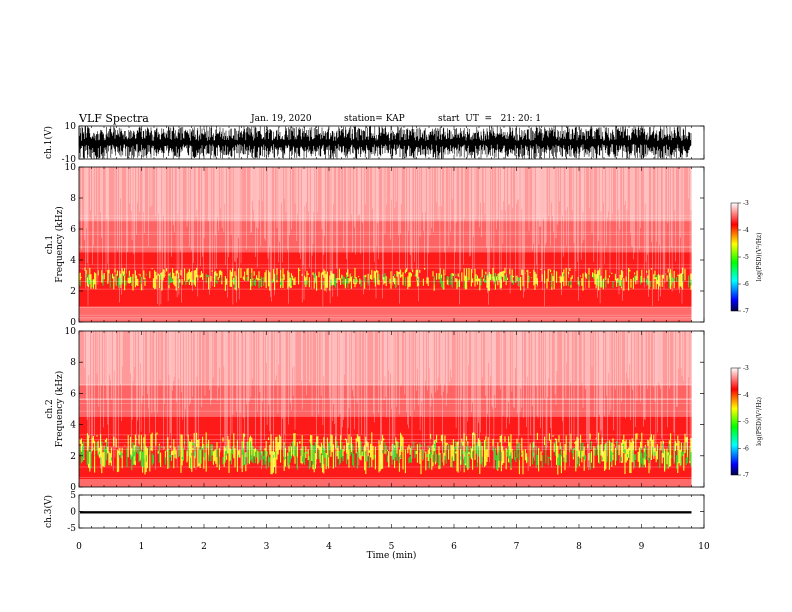  I want to click on station-label: station= KAP, so click(374, 119).